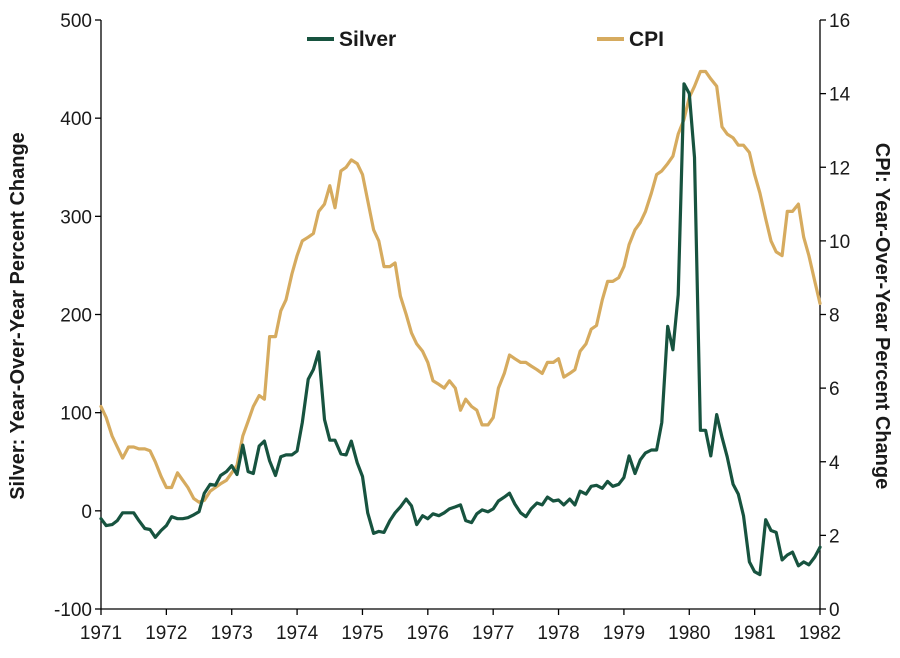 The width and height of the screenshot is (900, 658). I want to click on right-tick-label: 16, so click(839, 21).